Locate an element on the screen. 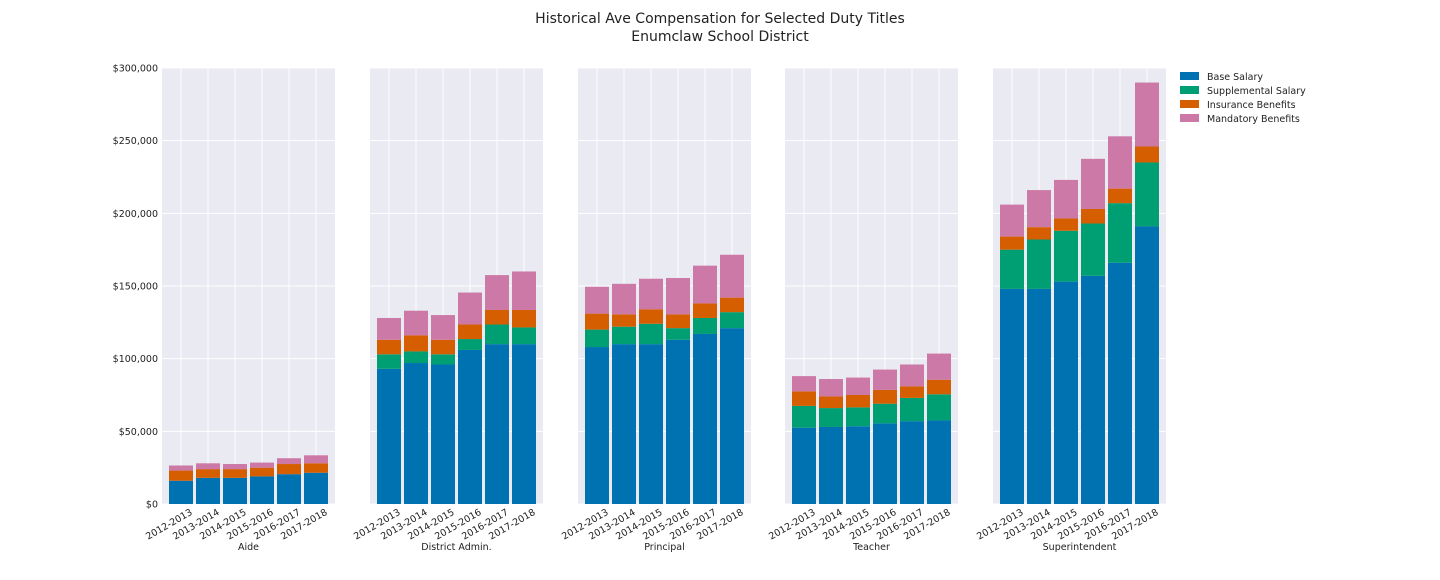 Image resolution: width=1440 pixels, height=580 pixels. panel-xlabel: Aide is located at coordinates (248, 547).